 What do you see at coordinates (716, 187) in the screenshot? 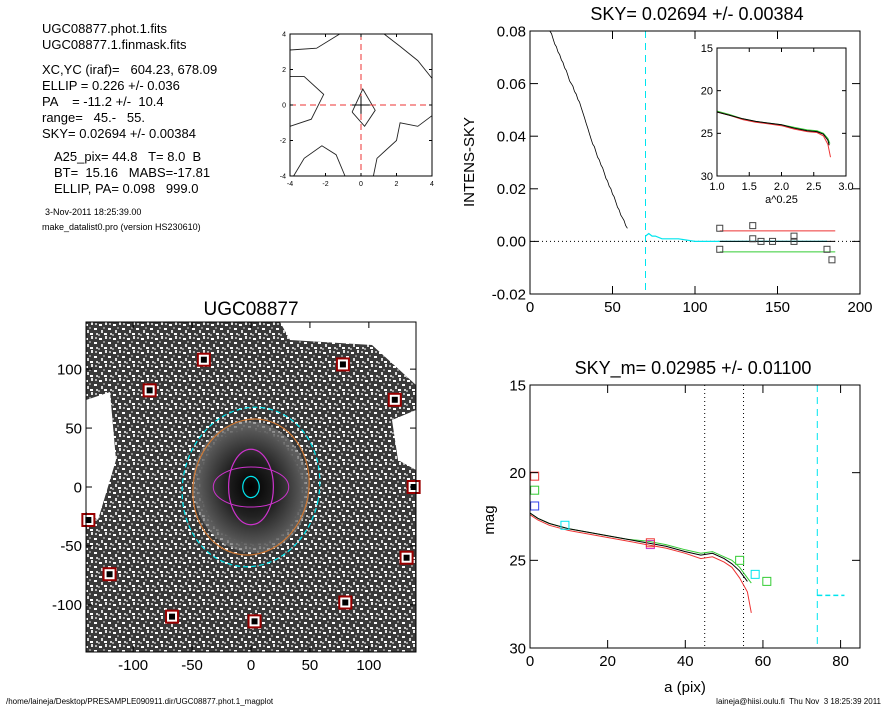
I see `inset-xtick-label: 1.0` at bounding box center [716, 187].